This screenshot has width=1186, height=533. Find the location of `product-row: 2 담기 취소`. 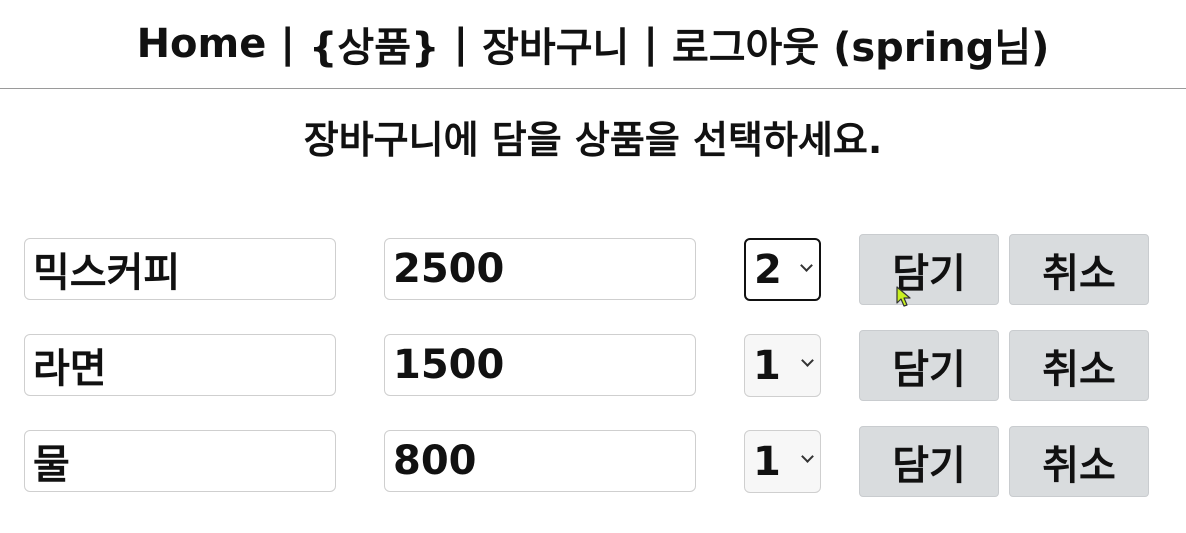

product-row: 2 담기 취소 is located at coordinates (593, 270).